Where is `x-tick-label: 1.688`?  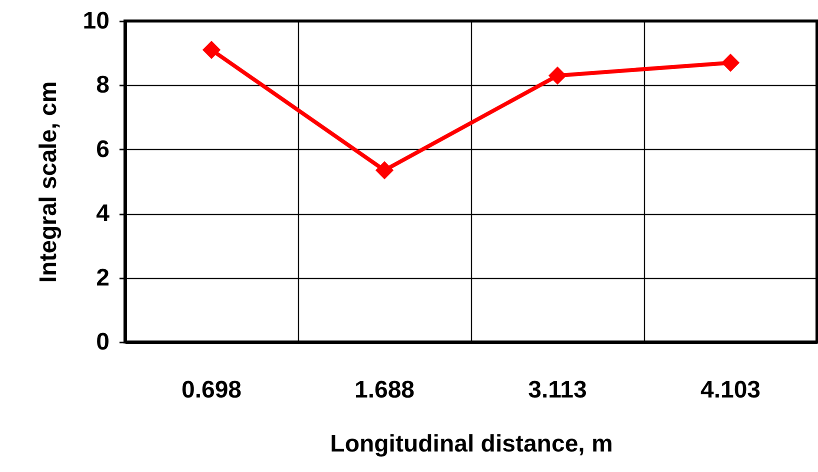
x-tick-label: 1.688 is located at coordinates (384, 390).